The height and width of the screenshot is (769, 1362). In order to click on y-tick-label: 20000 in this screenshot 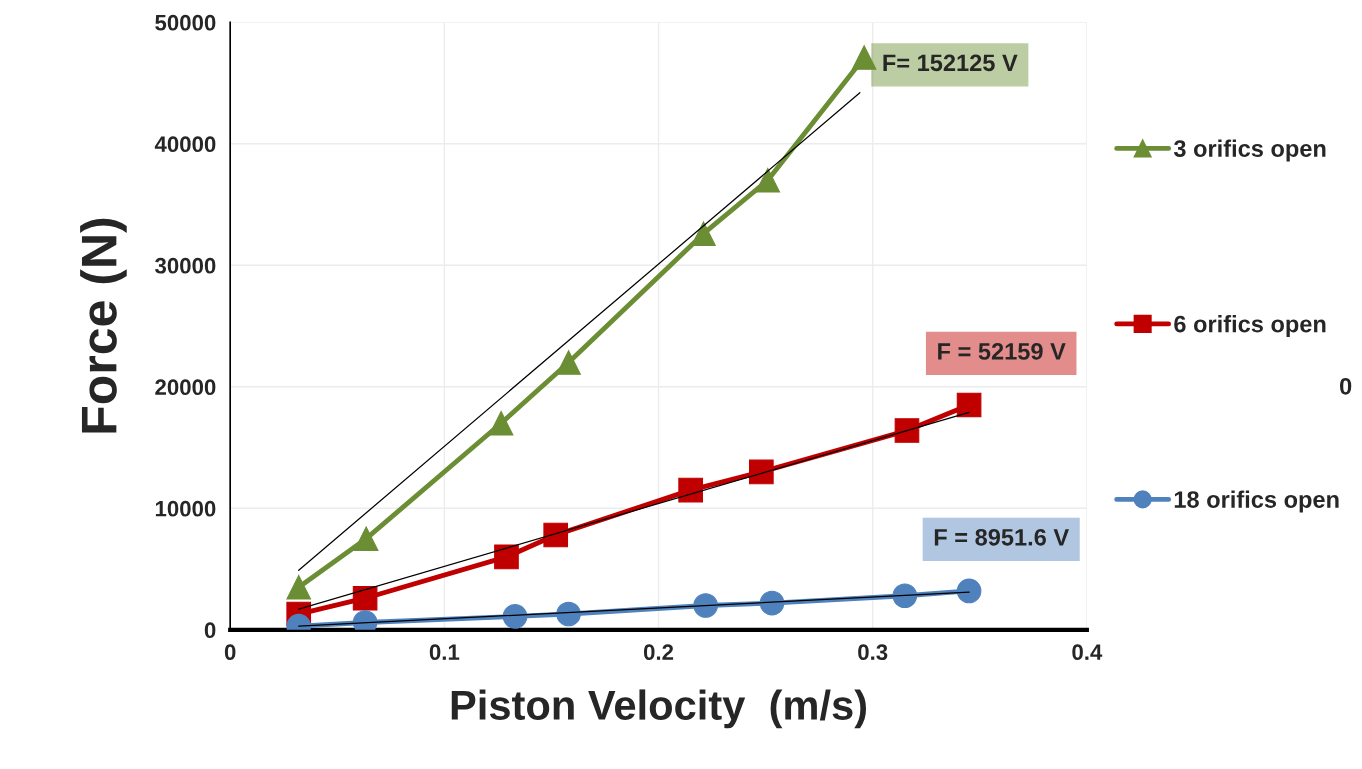, I will do `click(185, 387)`.